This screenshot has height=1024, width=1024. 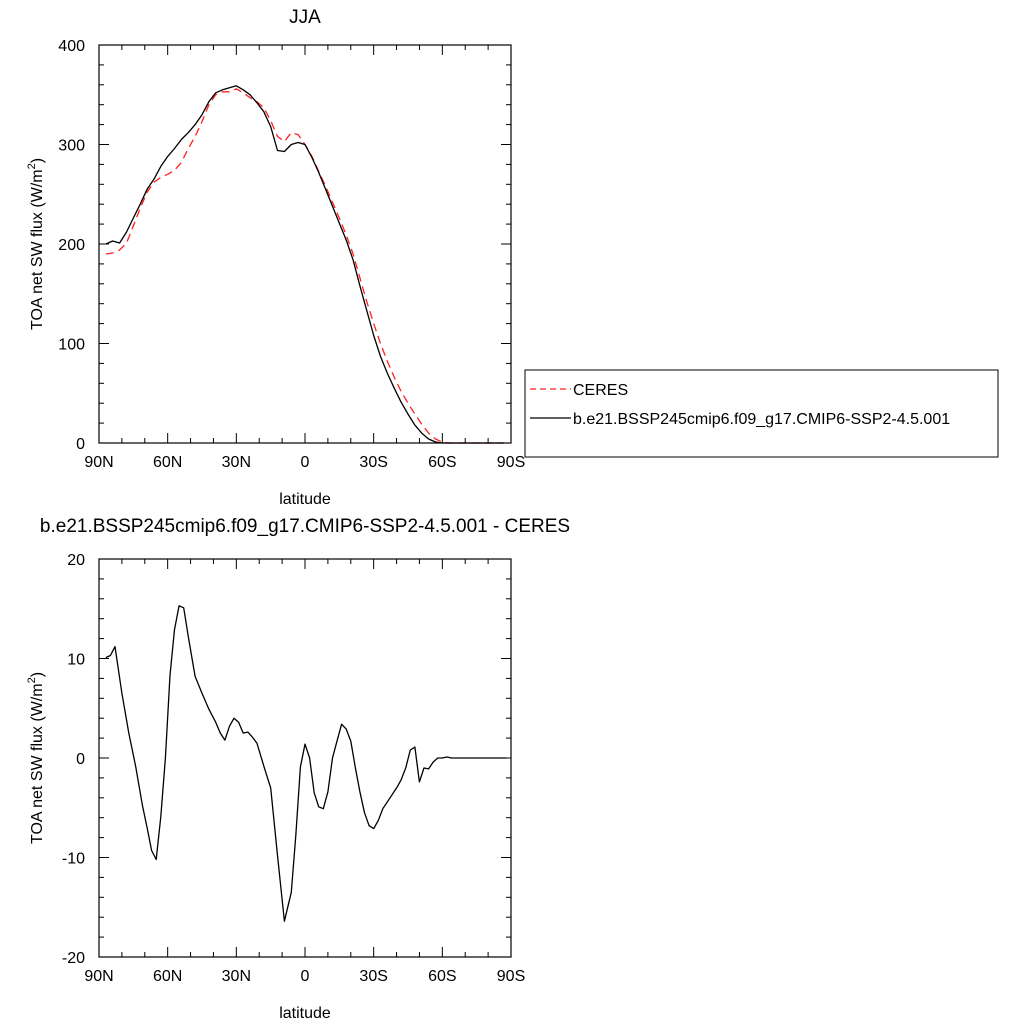 I want to click on y-axis-label-close: ), so click(x=37, y=160).